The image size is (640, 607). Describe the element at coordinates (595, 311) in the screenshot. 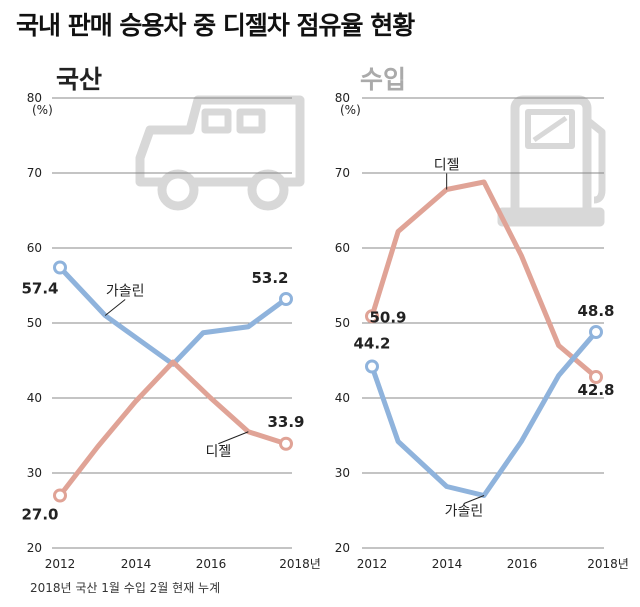

I see `data-label-end-gasoline: 48.8` at that location.